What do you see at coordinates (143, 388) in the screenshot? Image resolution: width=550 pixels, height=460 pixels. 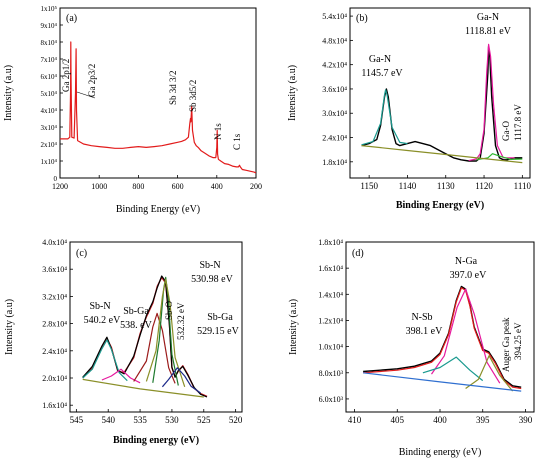 I see `panel-c-series-8-line` at bounding box center [143, 388].